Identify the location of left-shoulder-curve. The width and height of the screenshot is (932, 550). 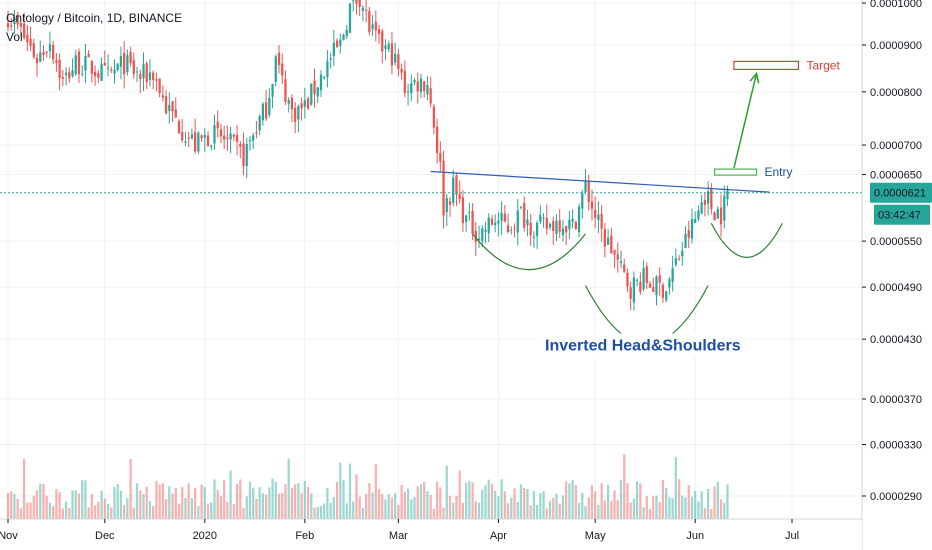
(529, 251).